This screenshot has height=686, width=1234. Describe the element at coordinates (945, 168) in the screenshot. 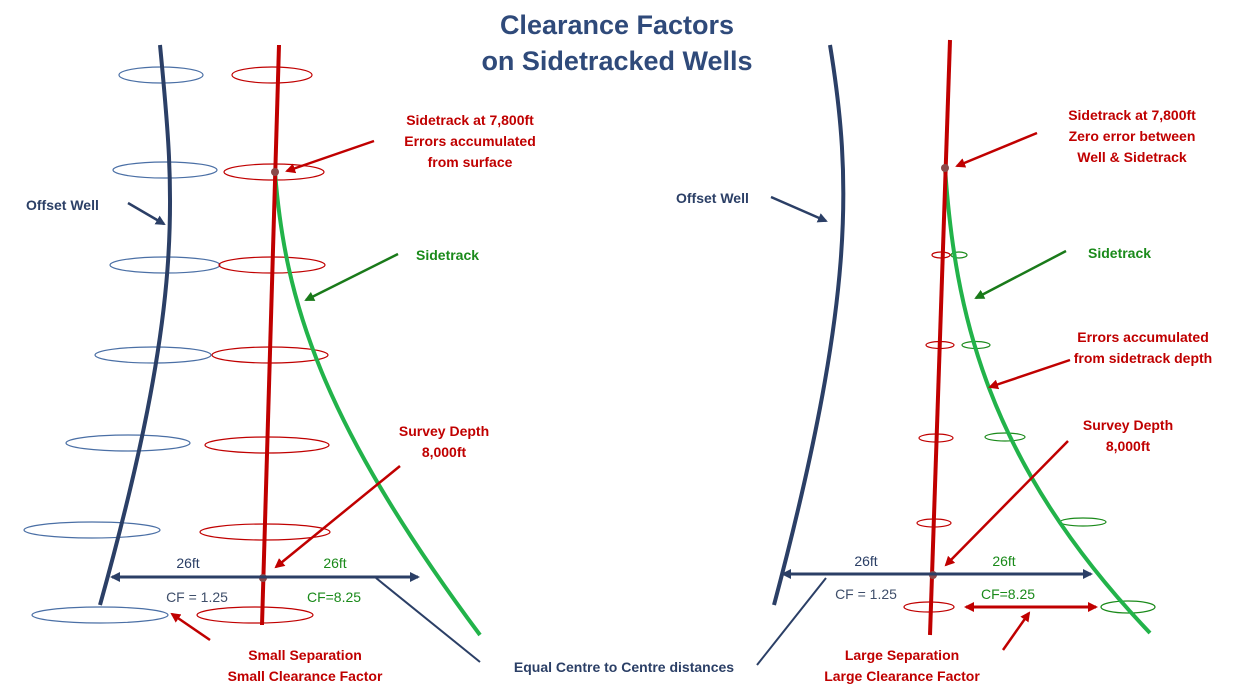

I see `right-kickoff-point` at that location.